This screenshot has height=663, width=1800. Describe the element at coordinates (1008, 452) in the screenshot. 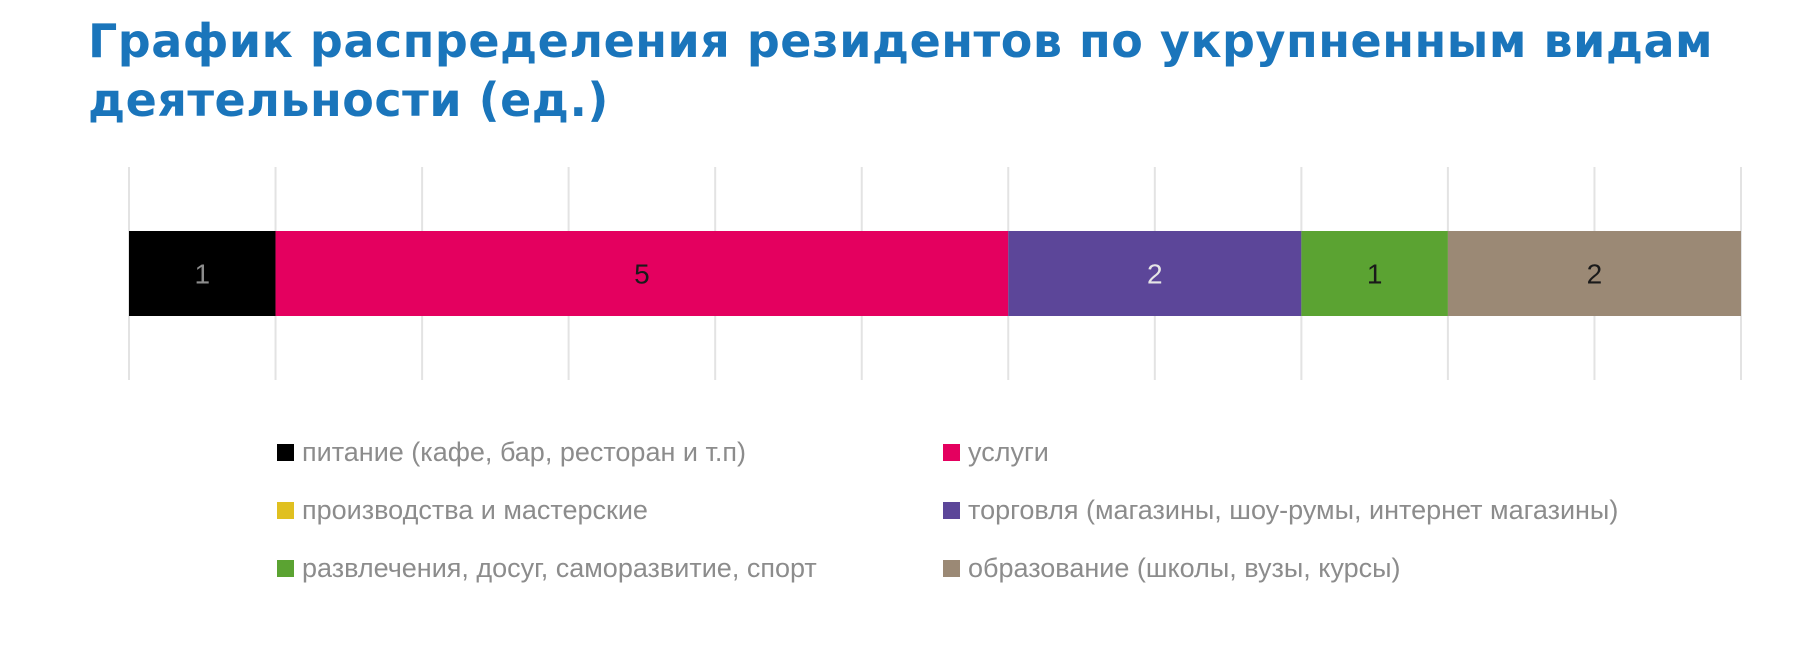

I see `legend-label: услуги` at that location.